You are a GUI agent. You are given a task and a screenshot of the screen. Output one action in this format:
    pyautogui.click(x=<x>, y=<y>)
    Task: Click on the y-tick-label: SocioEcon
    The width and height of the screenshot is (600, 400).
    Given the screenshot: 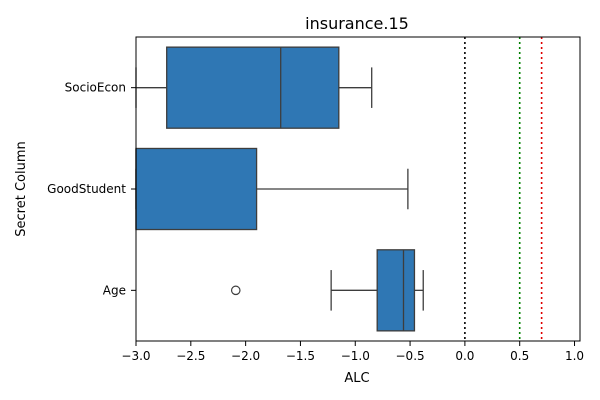 What is the action you would take?
    pyautogui.click(x=95, y=88)
    